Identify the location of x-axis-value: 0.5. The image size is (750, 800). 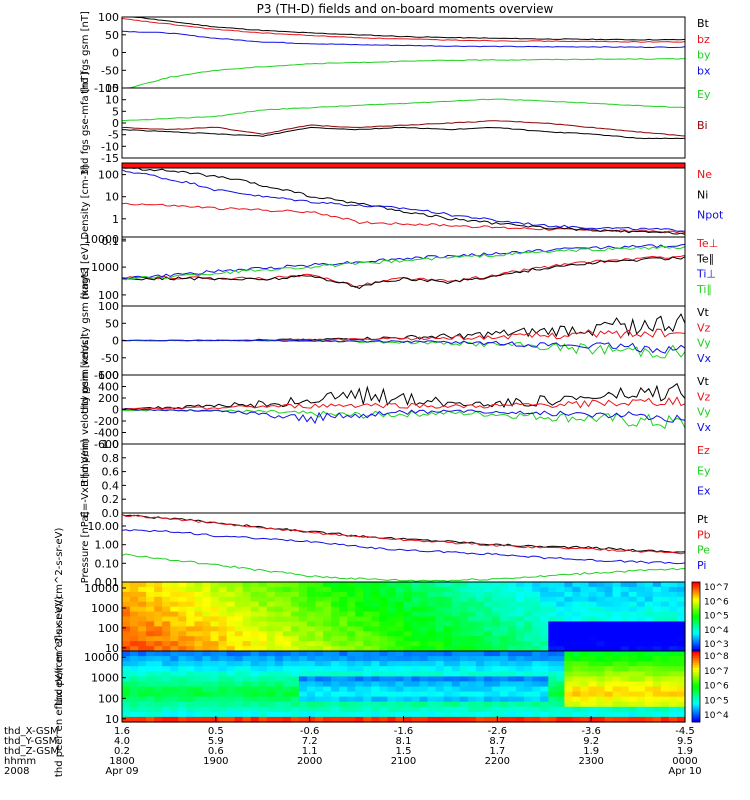
(216, 731).